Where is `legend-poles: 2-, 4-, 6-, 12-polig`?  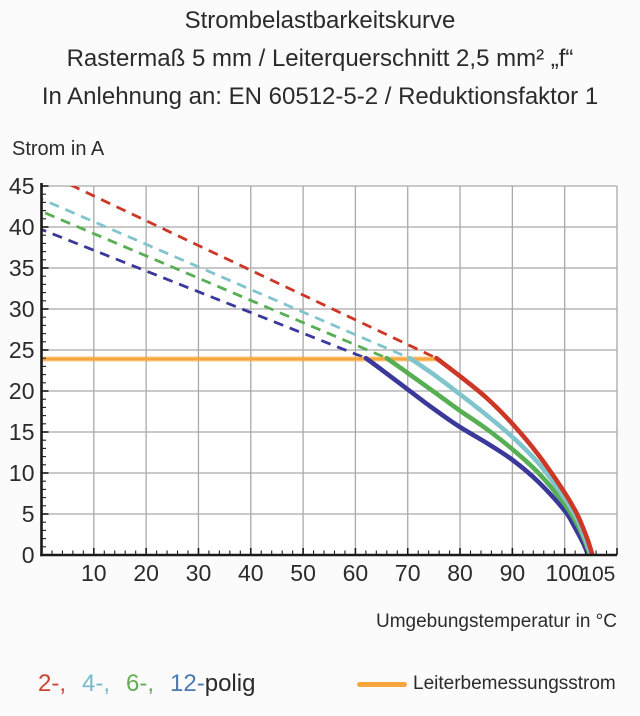 legend-poles: 2-, 4-, 6-, 12-polig is located at coordinates (146, 684).